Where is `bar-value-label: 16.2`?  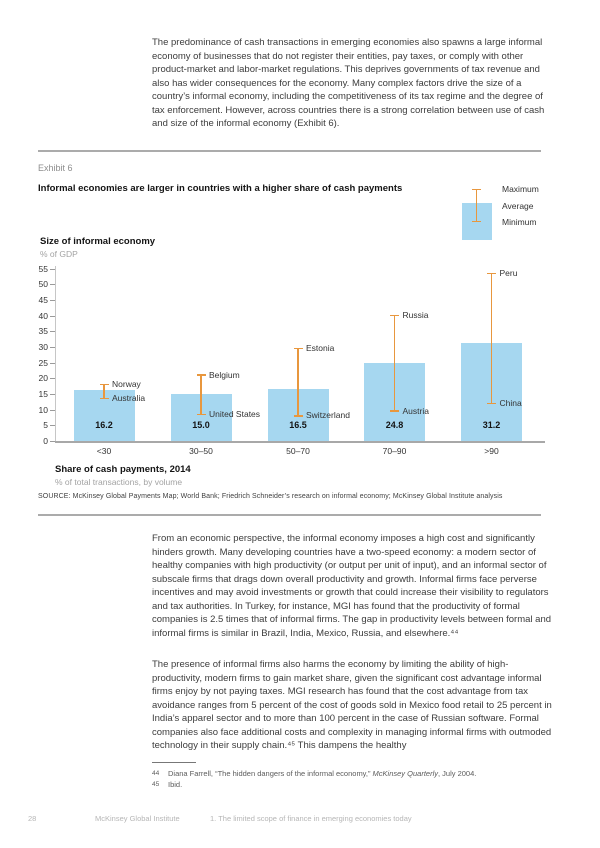 bar-value-label: 16.2 is located at coordinates (104, 425).